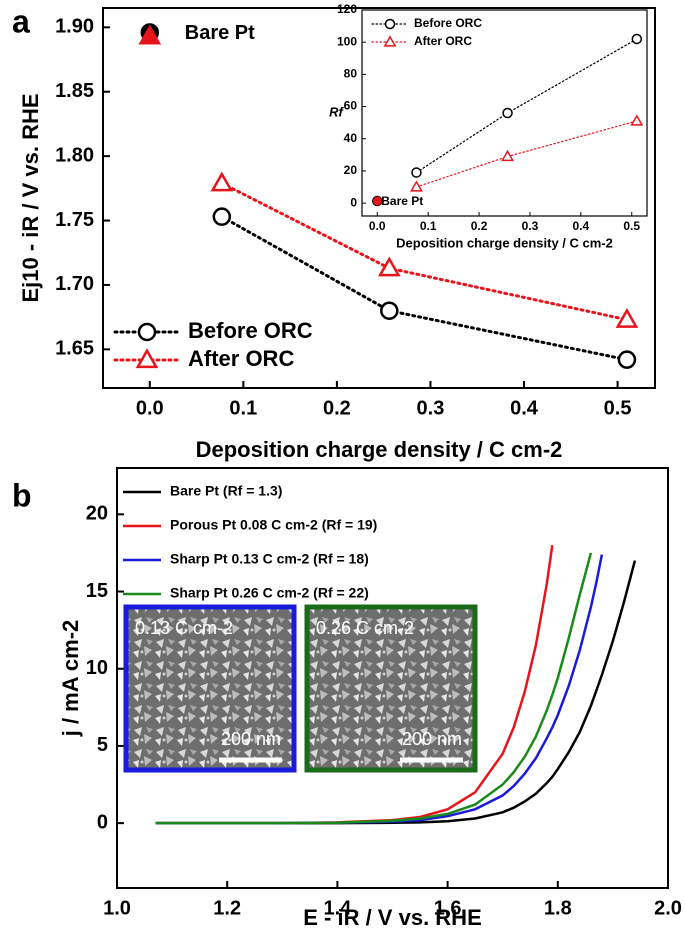  What do you see at coordinates (74, 27) in the screenshot?
I see `y-tick-label: 1.90` at bounding box center [74, 27].